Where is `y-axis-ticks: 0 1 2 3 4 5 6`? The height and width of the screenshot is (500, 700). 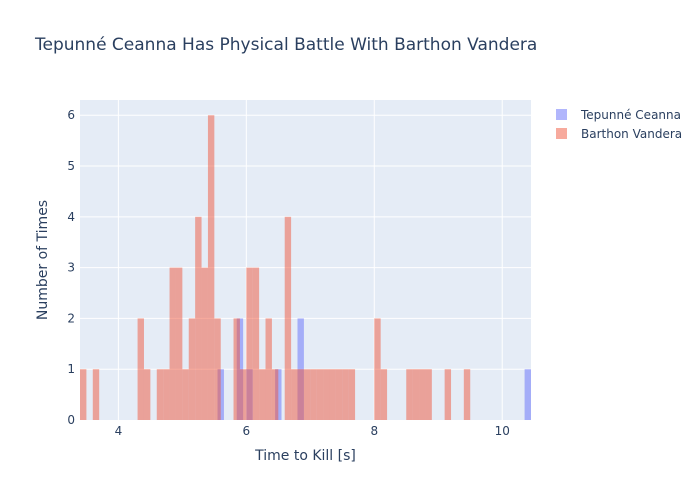 y-axis-ticks: 0 1 2 3 4 5 6 is located at coordinates (71, 267).